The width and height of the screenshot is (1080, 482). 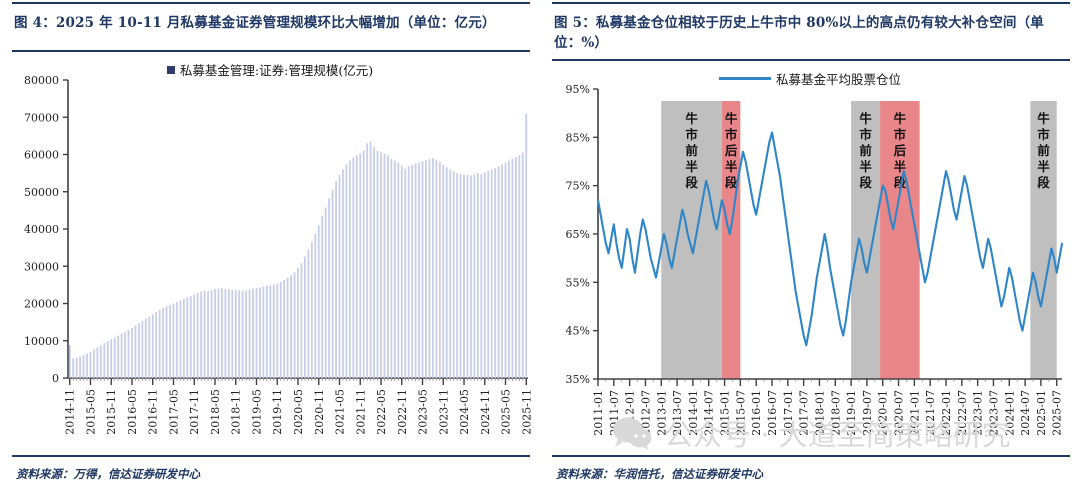 I want to click on svg-text: 2019-07, so click(x=867, y=413).